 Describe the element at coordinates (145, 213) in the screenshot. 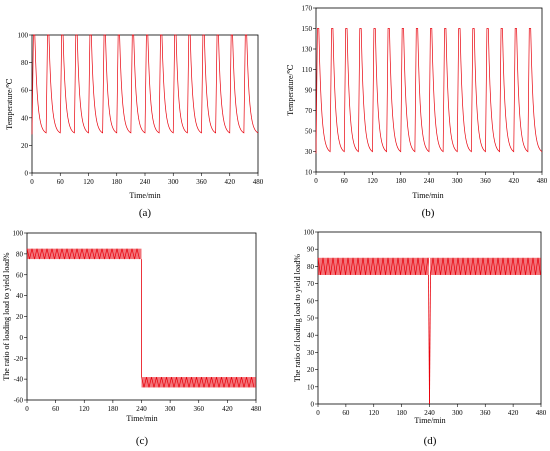

I see `panel-label: (a)` at that location.